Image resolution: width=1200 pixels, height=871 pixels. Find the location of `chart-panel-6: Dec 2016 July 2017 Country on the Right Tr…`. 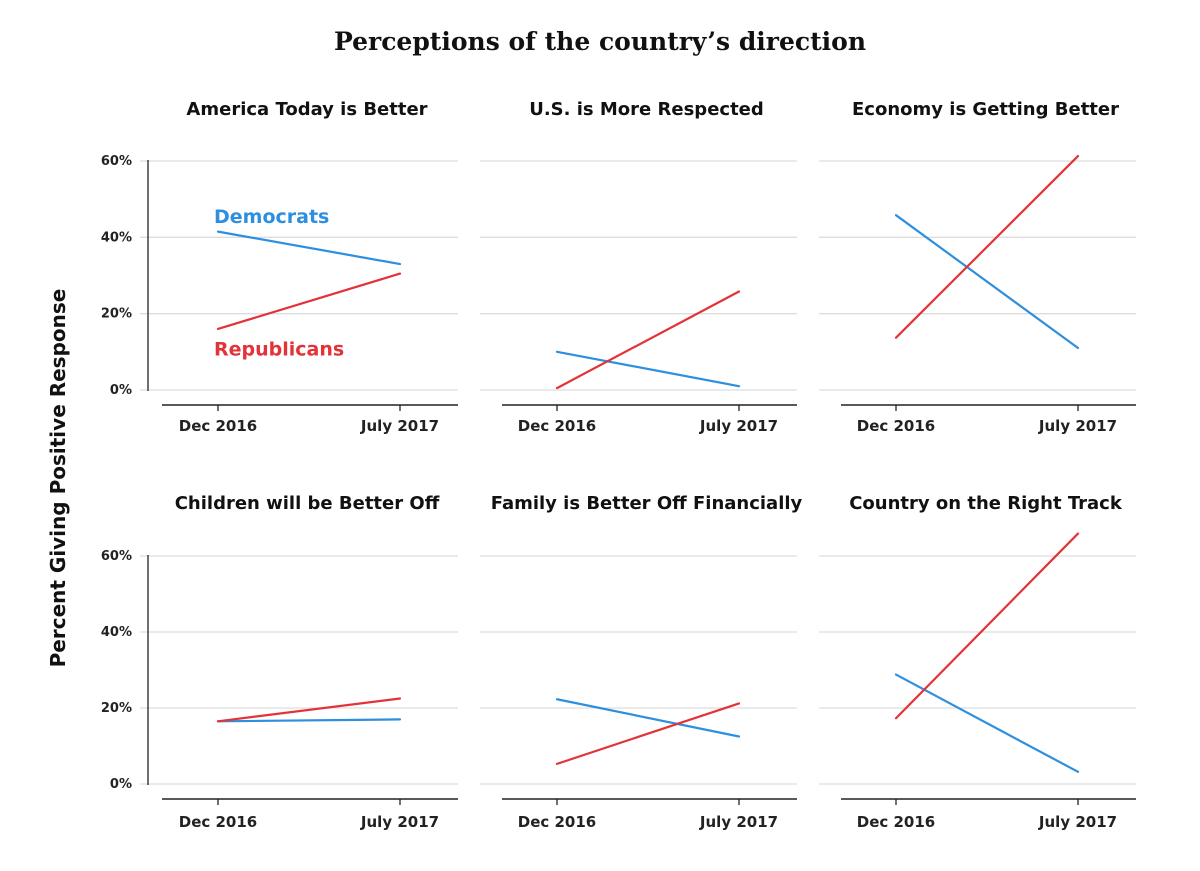

chart-panel-6: Dec 2016 July 2017 Country on the Right Tr… is located at coordinates (977, 662).